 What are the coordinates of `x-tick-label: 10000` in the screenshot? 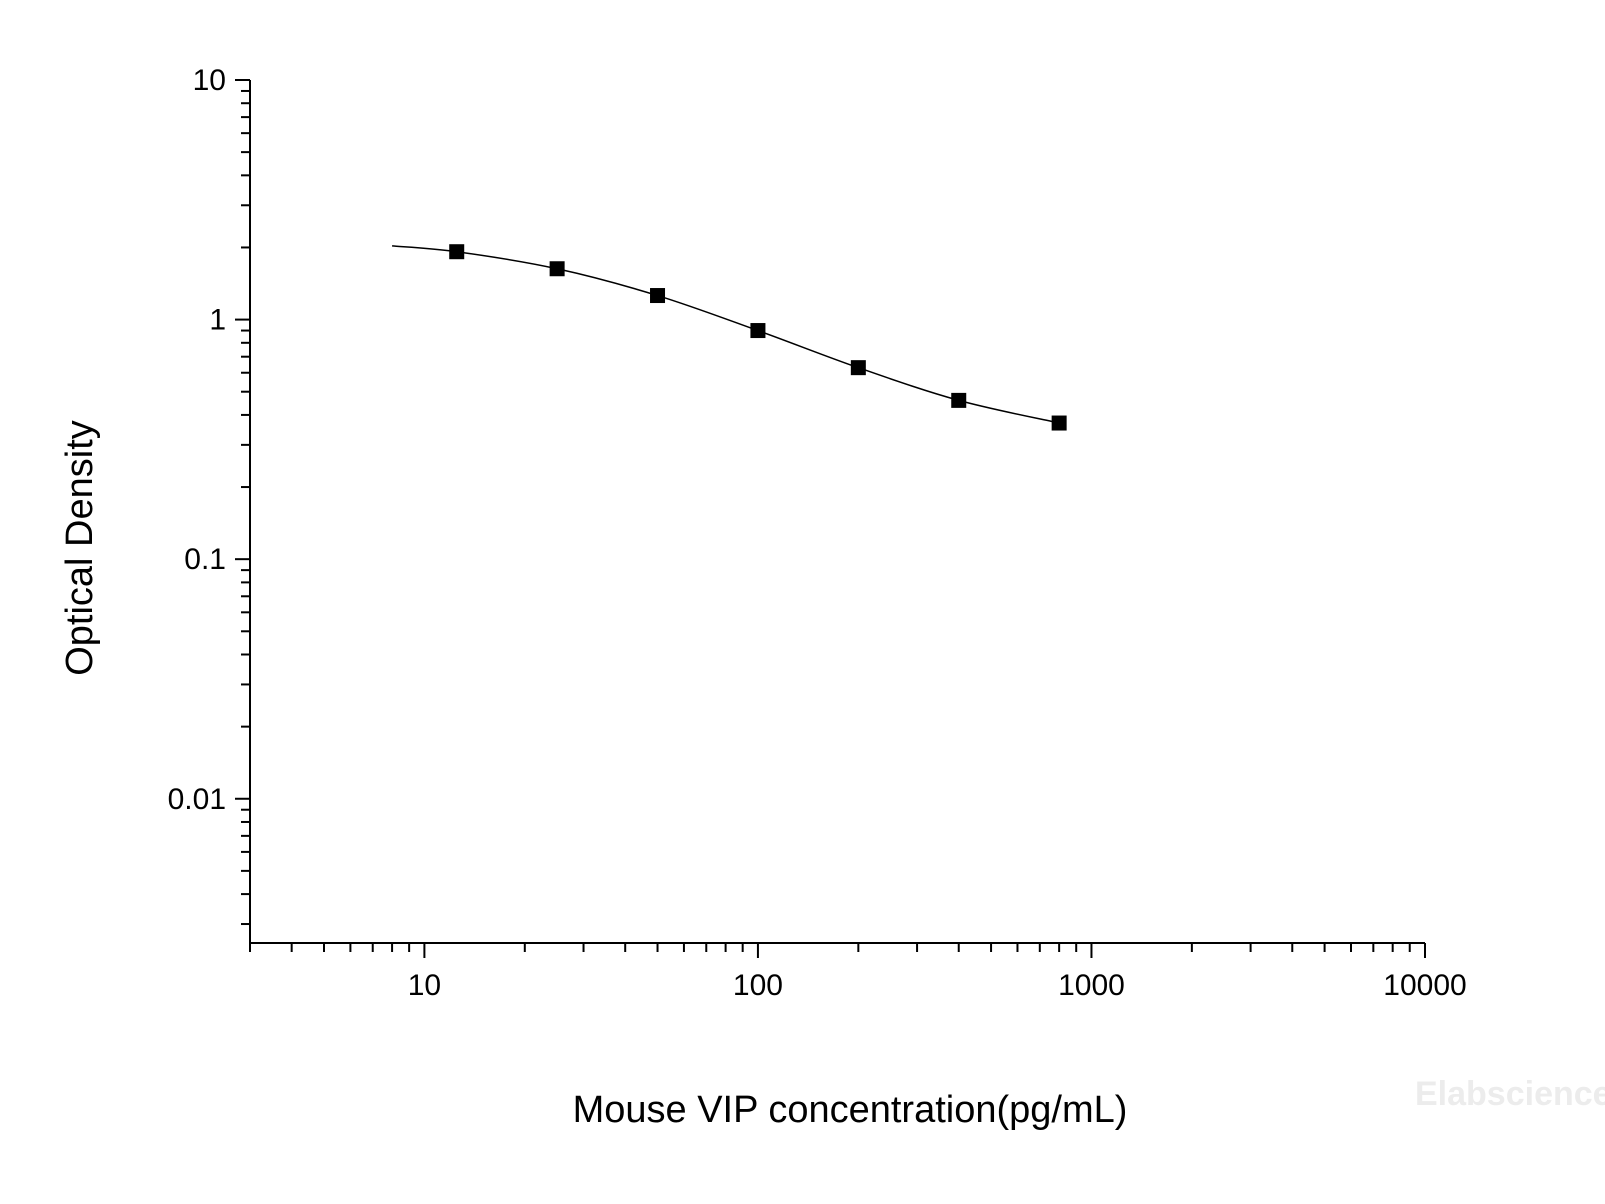 It's located at (1424, 985).